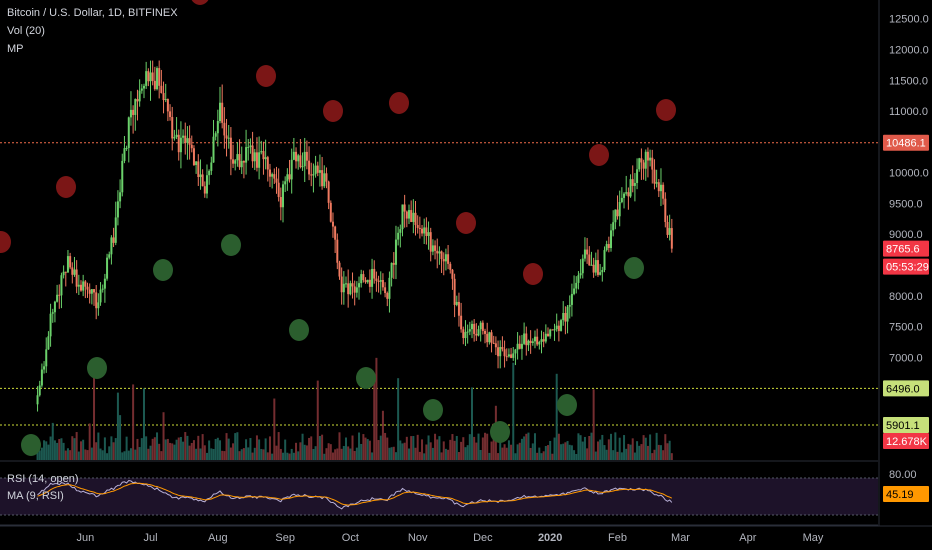  I want to click on bar-countdown-badge: 05:53:29, so click(907, 268).